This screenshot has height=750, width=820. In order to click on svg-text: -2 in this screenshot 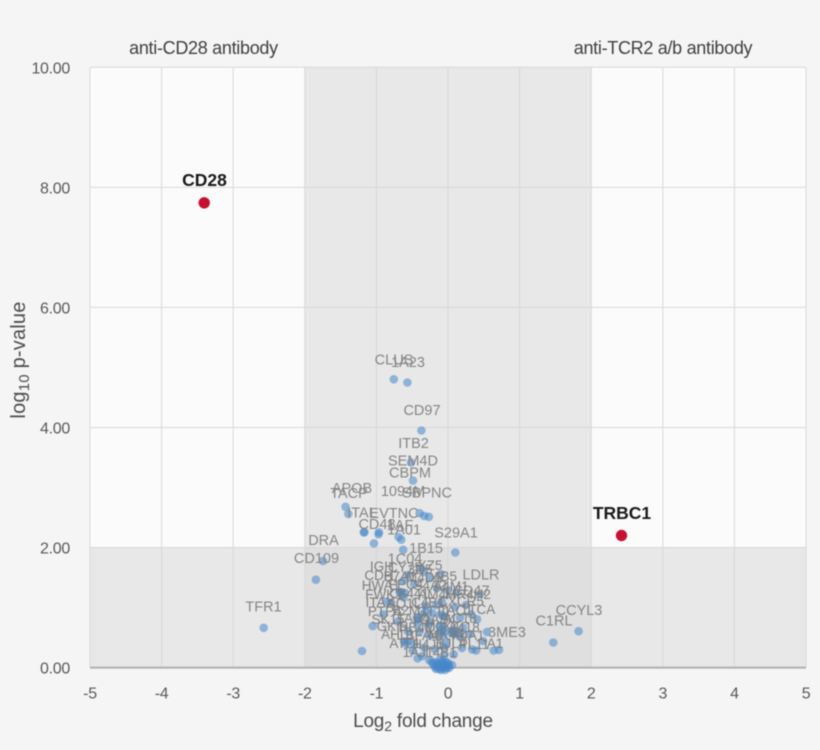, I will do `click(305, 694)`.